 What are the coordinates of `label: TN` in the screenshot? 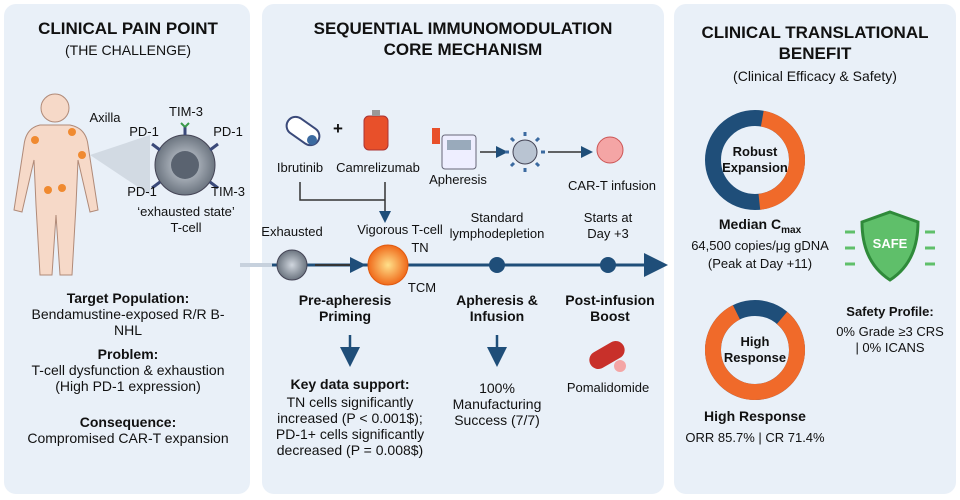 It's located at (420, 247).